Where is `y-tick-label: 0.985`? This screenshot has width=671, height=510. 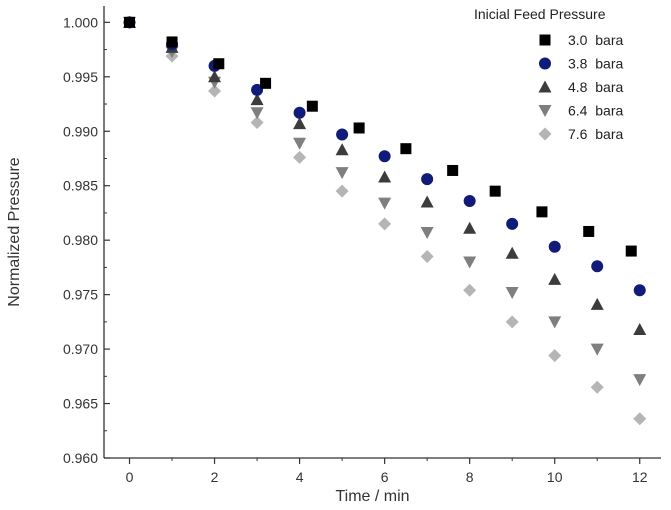 y-tick-label: 0.985 is located at coordinates (80, 186).